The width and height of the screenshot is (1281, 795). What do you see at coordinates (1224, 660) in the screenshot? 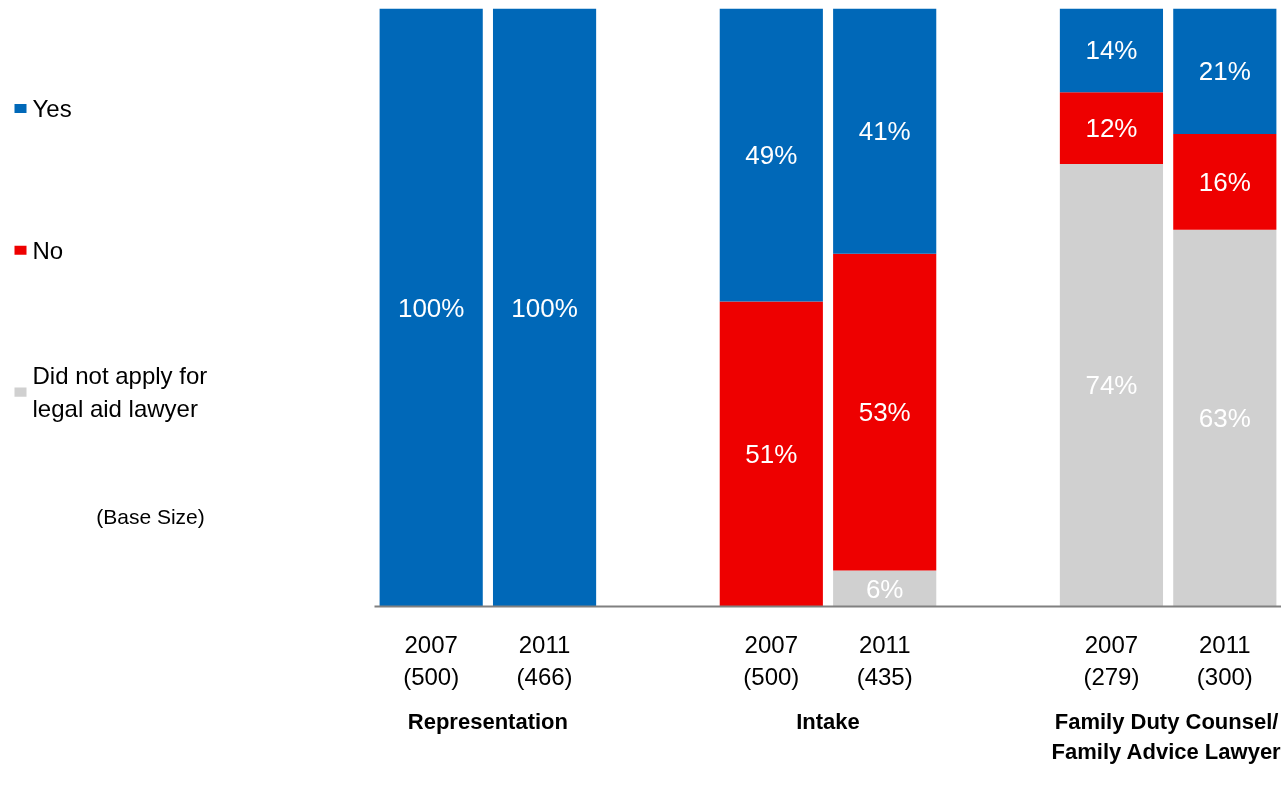
I see `x-tick-label: 2011 (300)` at bounding box center [1224, 660].